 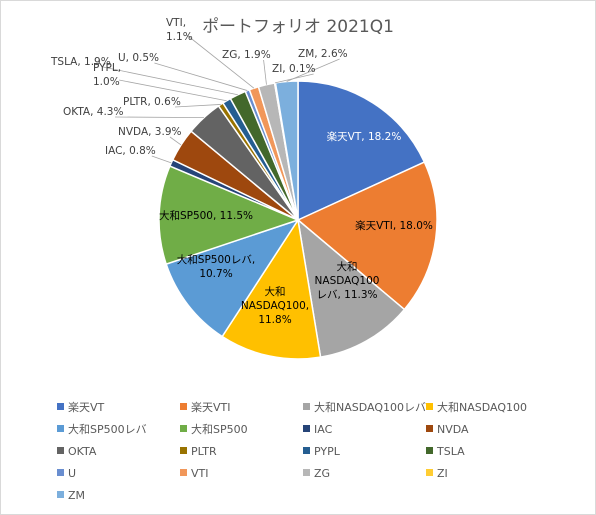 I want to click on legend-item: PLTR, so click(x=198, y=452).